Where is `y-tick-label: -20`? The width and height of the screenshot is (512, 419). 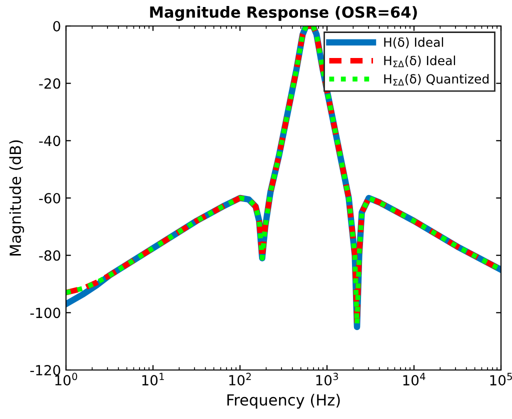 y-tick-label: -20 is located at coordinates (49, 83).